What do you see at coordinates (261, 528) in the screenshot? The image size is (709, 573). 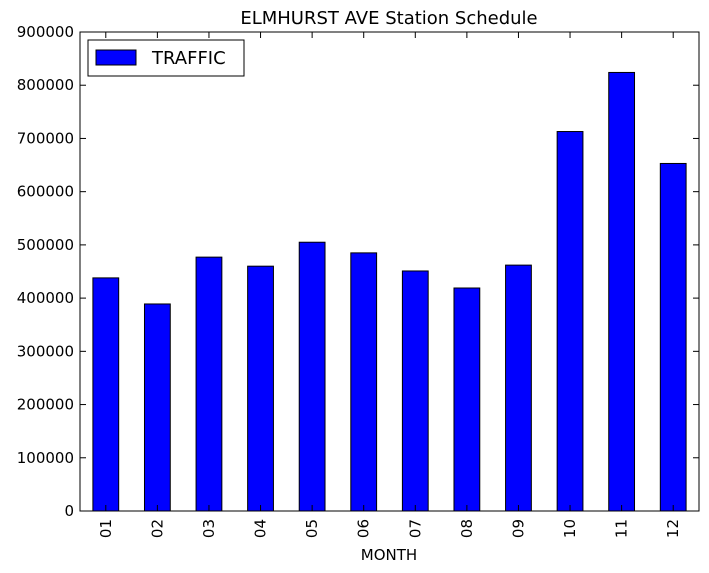 I see `x-tick-label: 04` at bounding box center [261, 528].